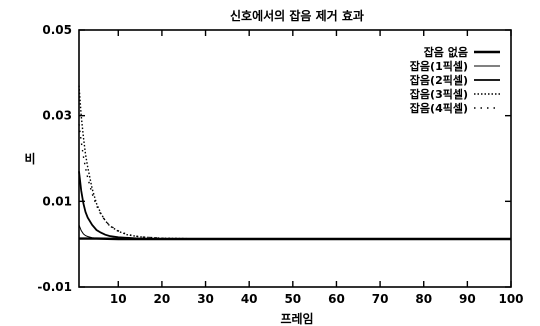 The width and height of the screenshot is (540, 326). What do you see at coordinates (439, 94) in the screenshot?
I see `legend-label-4: 잡음(3픽셀)` at bounding box center [439, 94].